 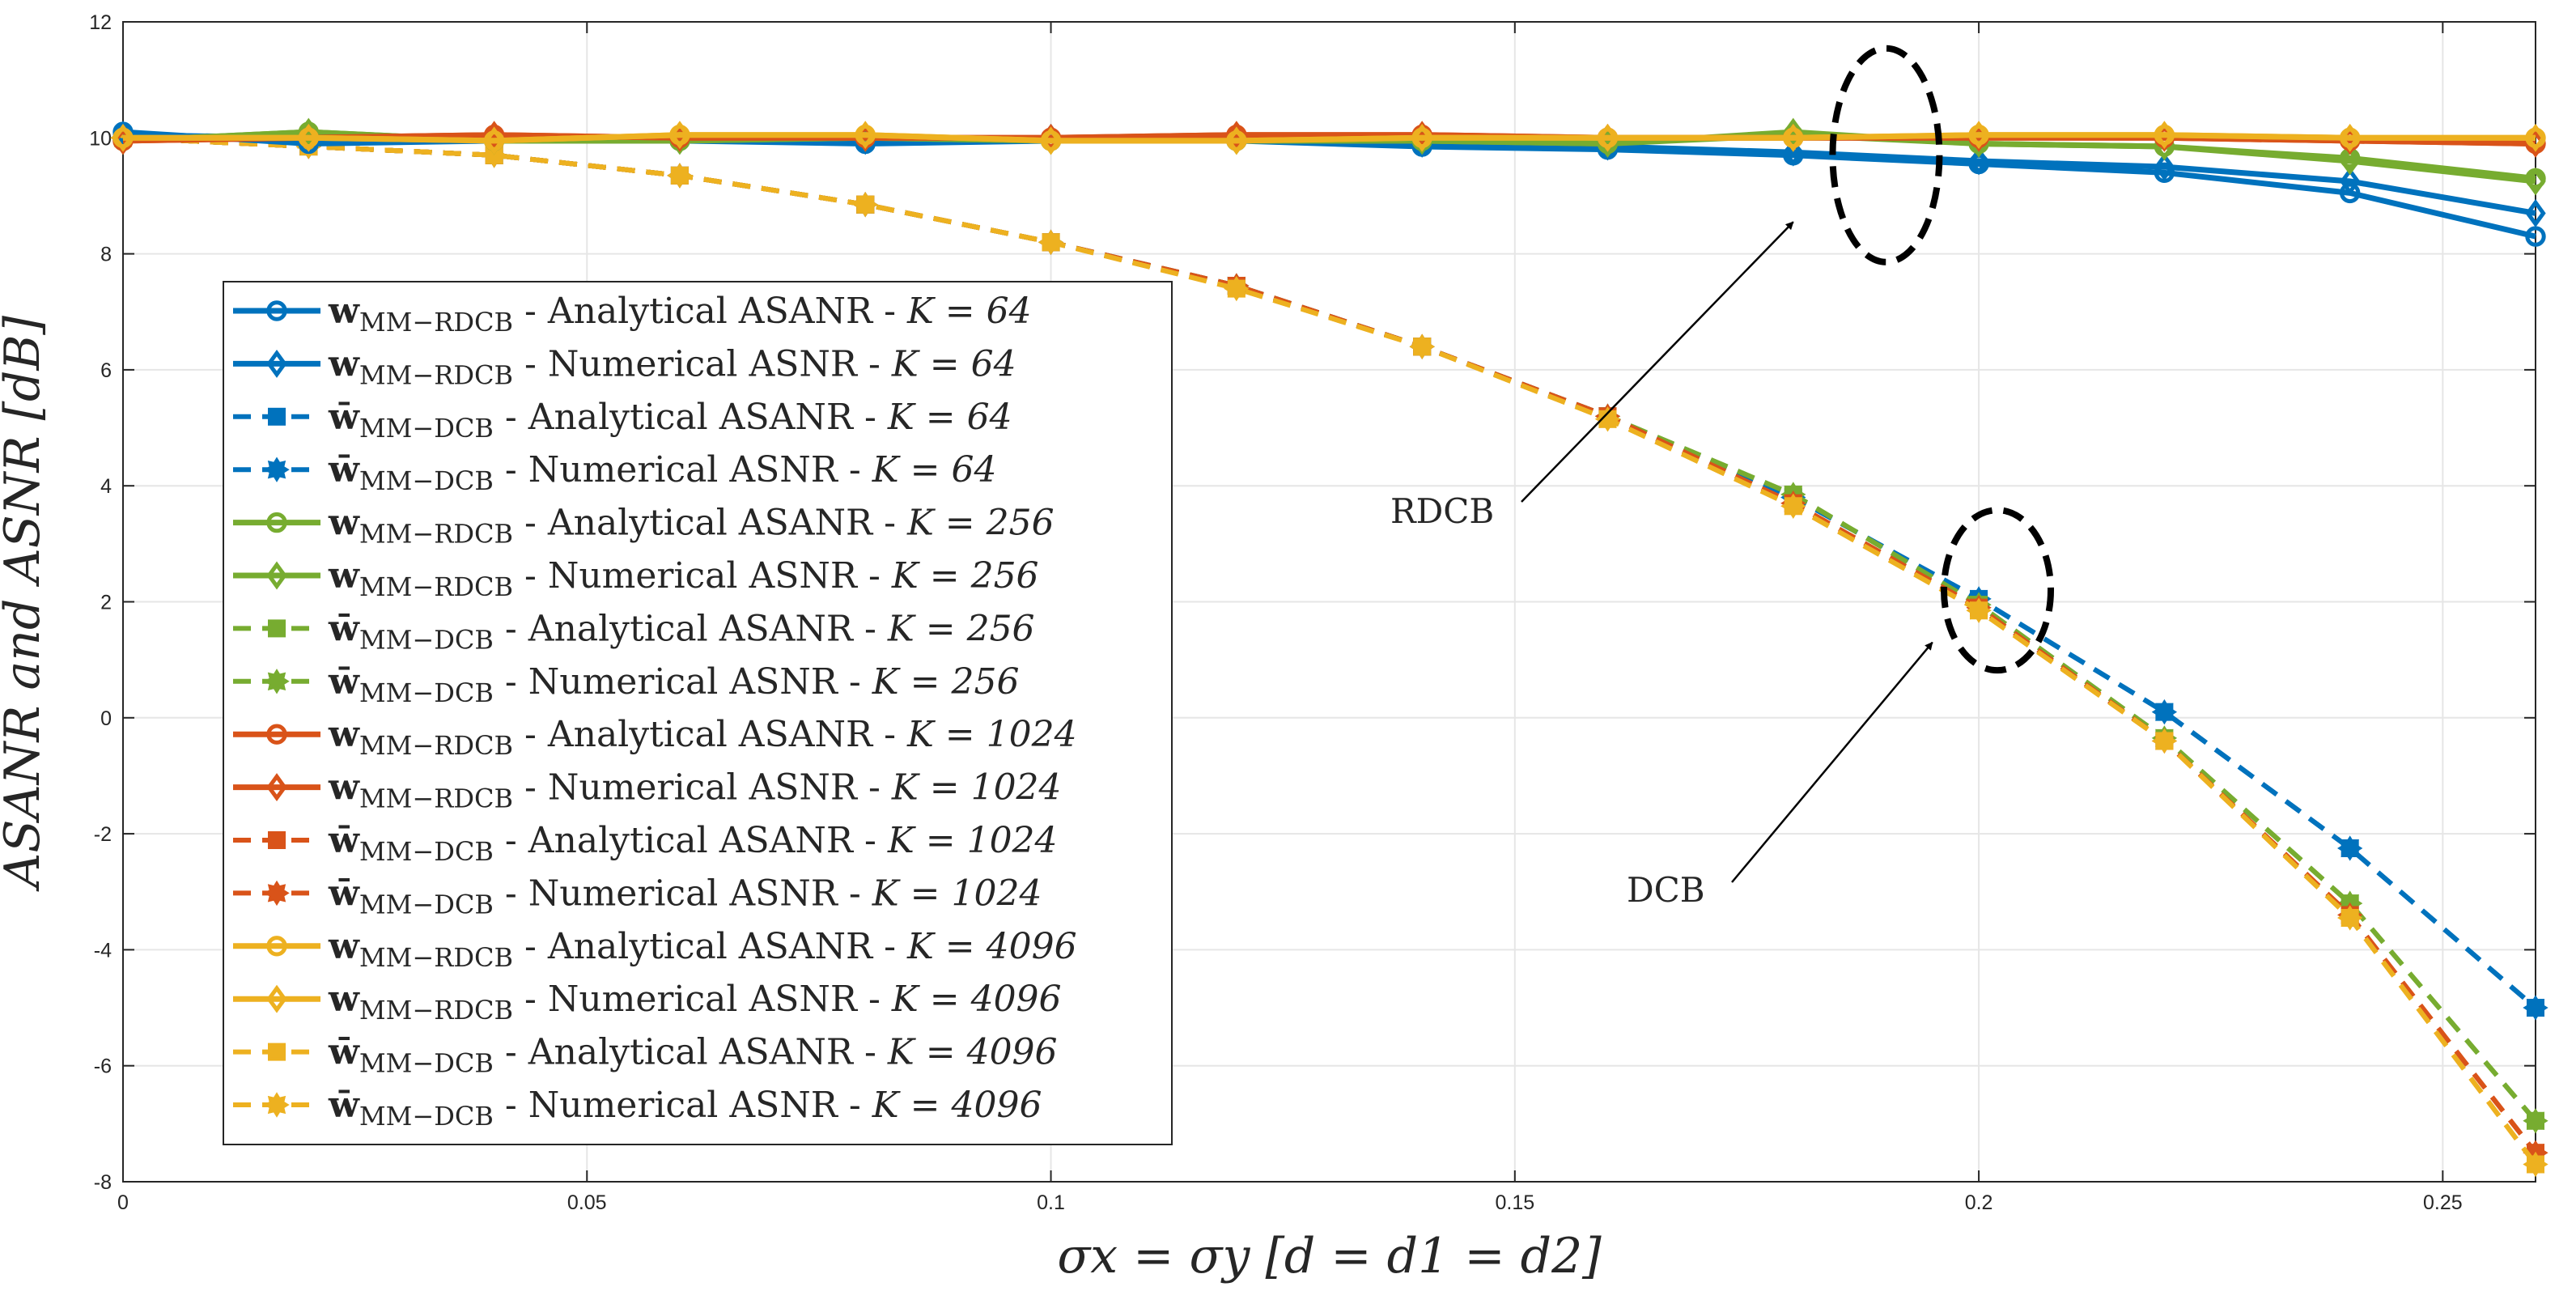 I want to click on legend-entry: wMM−RDCB - Analytical ASANR - K = 64, so click(x=632, y=314).